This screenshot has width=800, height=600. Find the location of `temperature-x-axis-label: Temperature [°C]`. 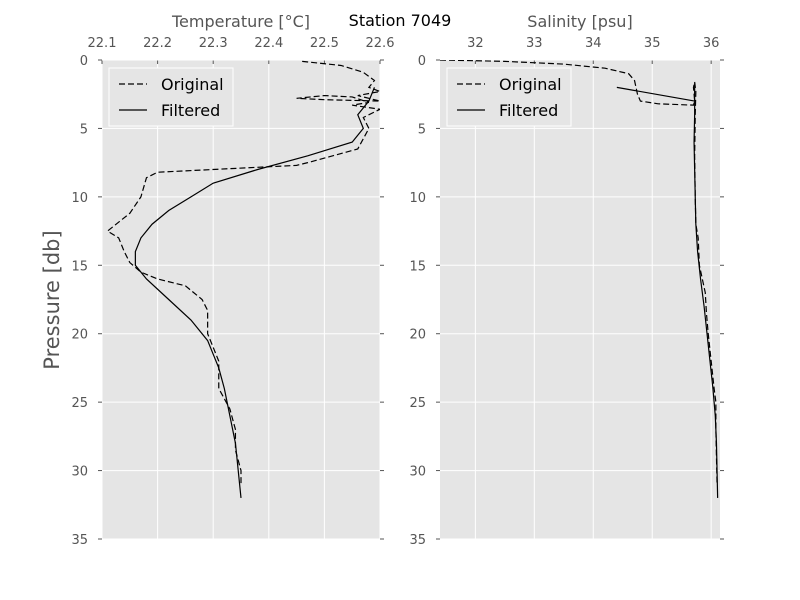

temperature-x-axis-label: Temperature [°C] is located at coordinates (240, 21).